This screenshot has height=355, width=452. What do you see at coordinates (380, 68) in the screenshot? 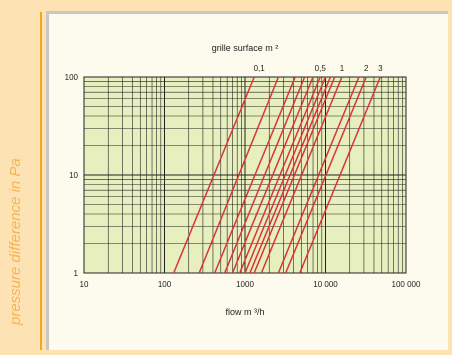
I see `grille-surface-label: 3` at bounding box center [380, 68].